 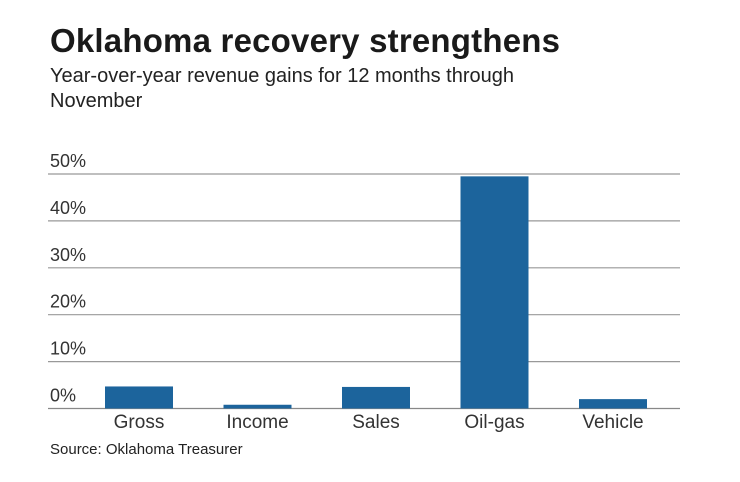 What do you see at coordinates (68, 255) in the screenshot?
I see `y-tick-label: 30%` at bounding box center [68, 255].